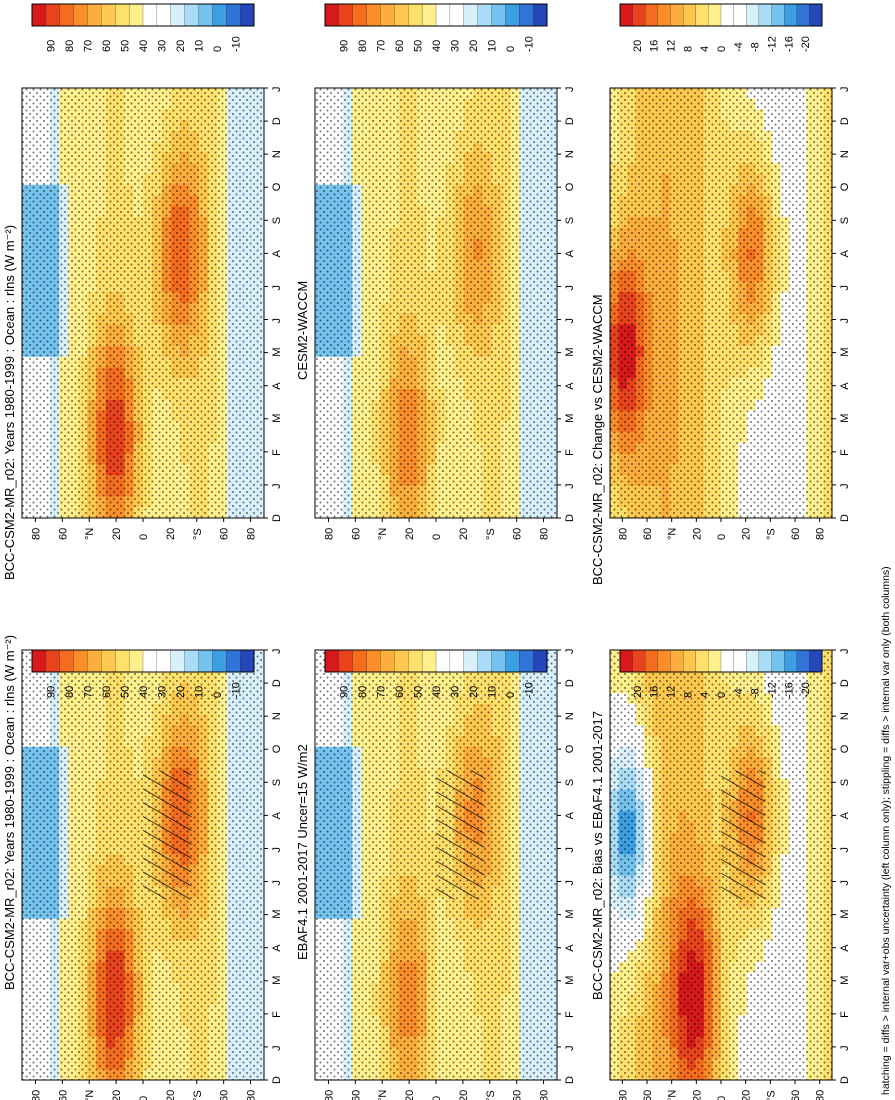 This screenshot has height=1100, width=895. What do you see at coordinates (382, 692) in the screenshot?
I see `colorbar-tick-label: 70` at bounding box center [382, 692].